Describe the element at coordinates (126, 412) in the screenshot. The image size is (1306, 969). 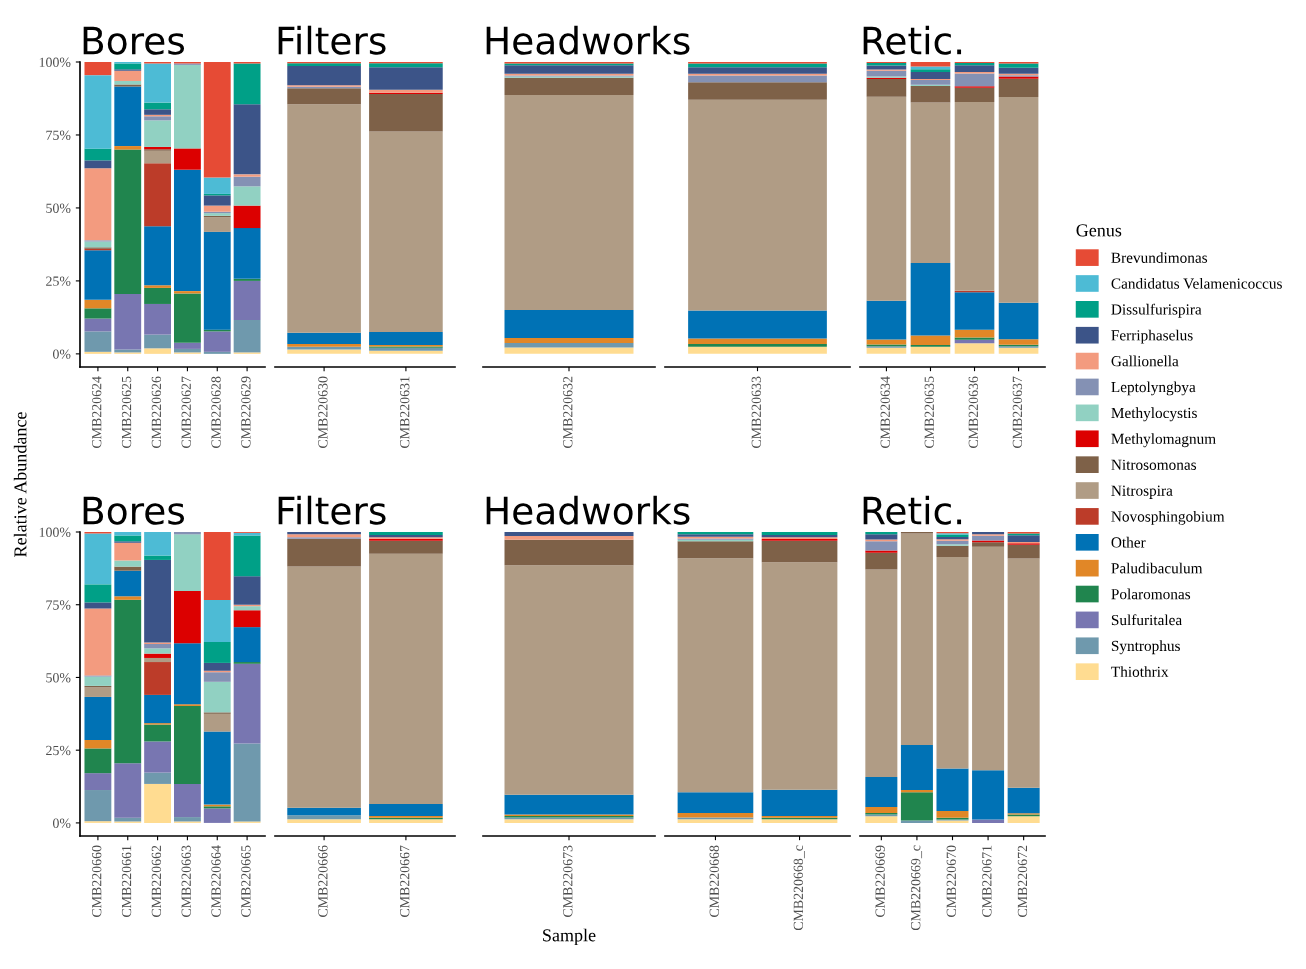
I see `x-tick-label: CMB220625` at that location.